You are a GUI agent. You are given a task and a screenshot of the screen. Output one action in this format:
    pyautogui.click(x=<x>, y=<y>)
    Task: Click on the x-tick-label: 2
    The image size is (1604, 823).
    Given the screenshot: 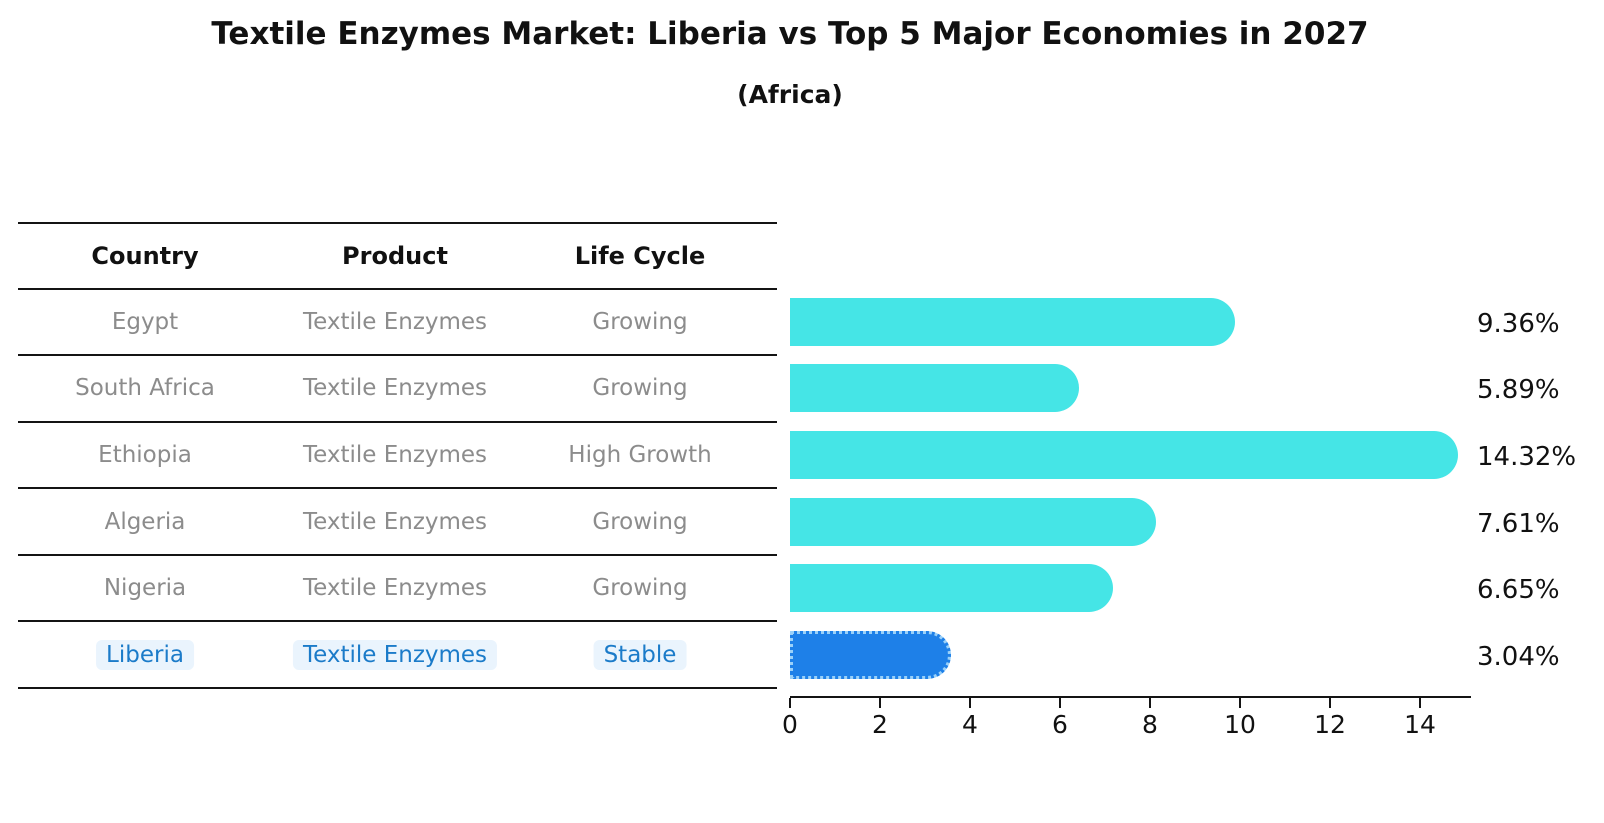 What is the action you would take?
    pyautogui.click(x=880, y=724)
    